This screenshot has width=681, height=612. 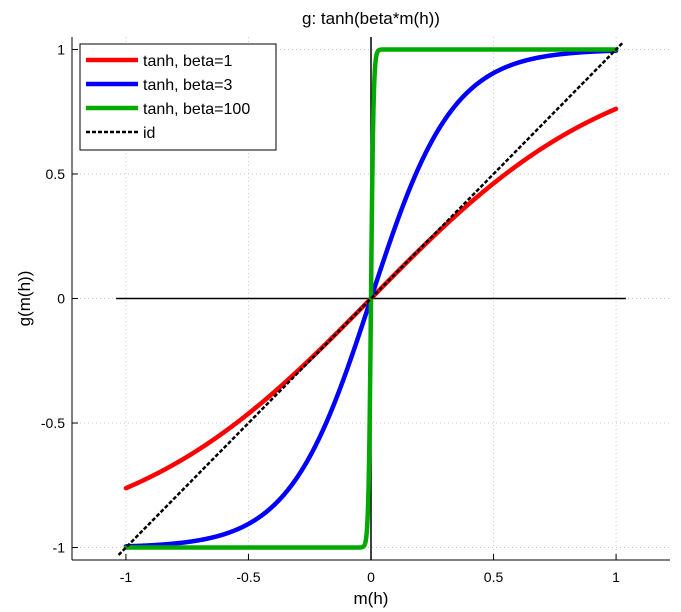 I want to click on chart-title: g: tanh(beta*m(h)), so click(x=371, y=18).